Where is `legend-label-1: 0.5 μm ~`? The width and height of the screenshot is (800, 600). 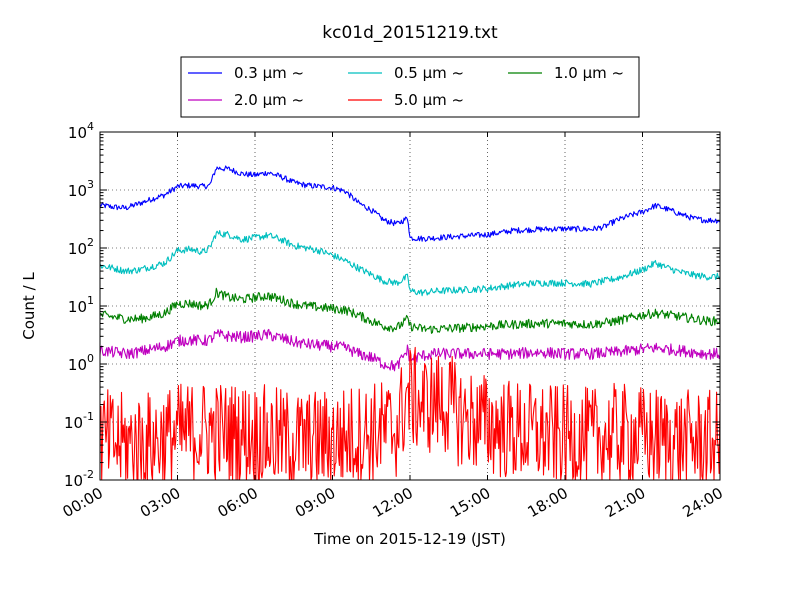 legend-label-1: 0.5 μm ~ is located at coordinates (429, 73).